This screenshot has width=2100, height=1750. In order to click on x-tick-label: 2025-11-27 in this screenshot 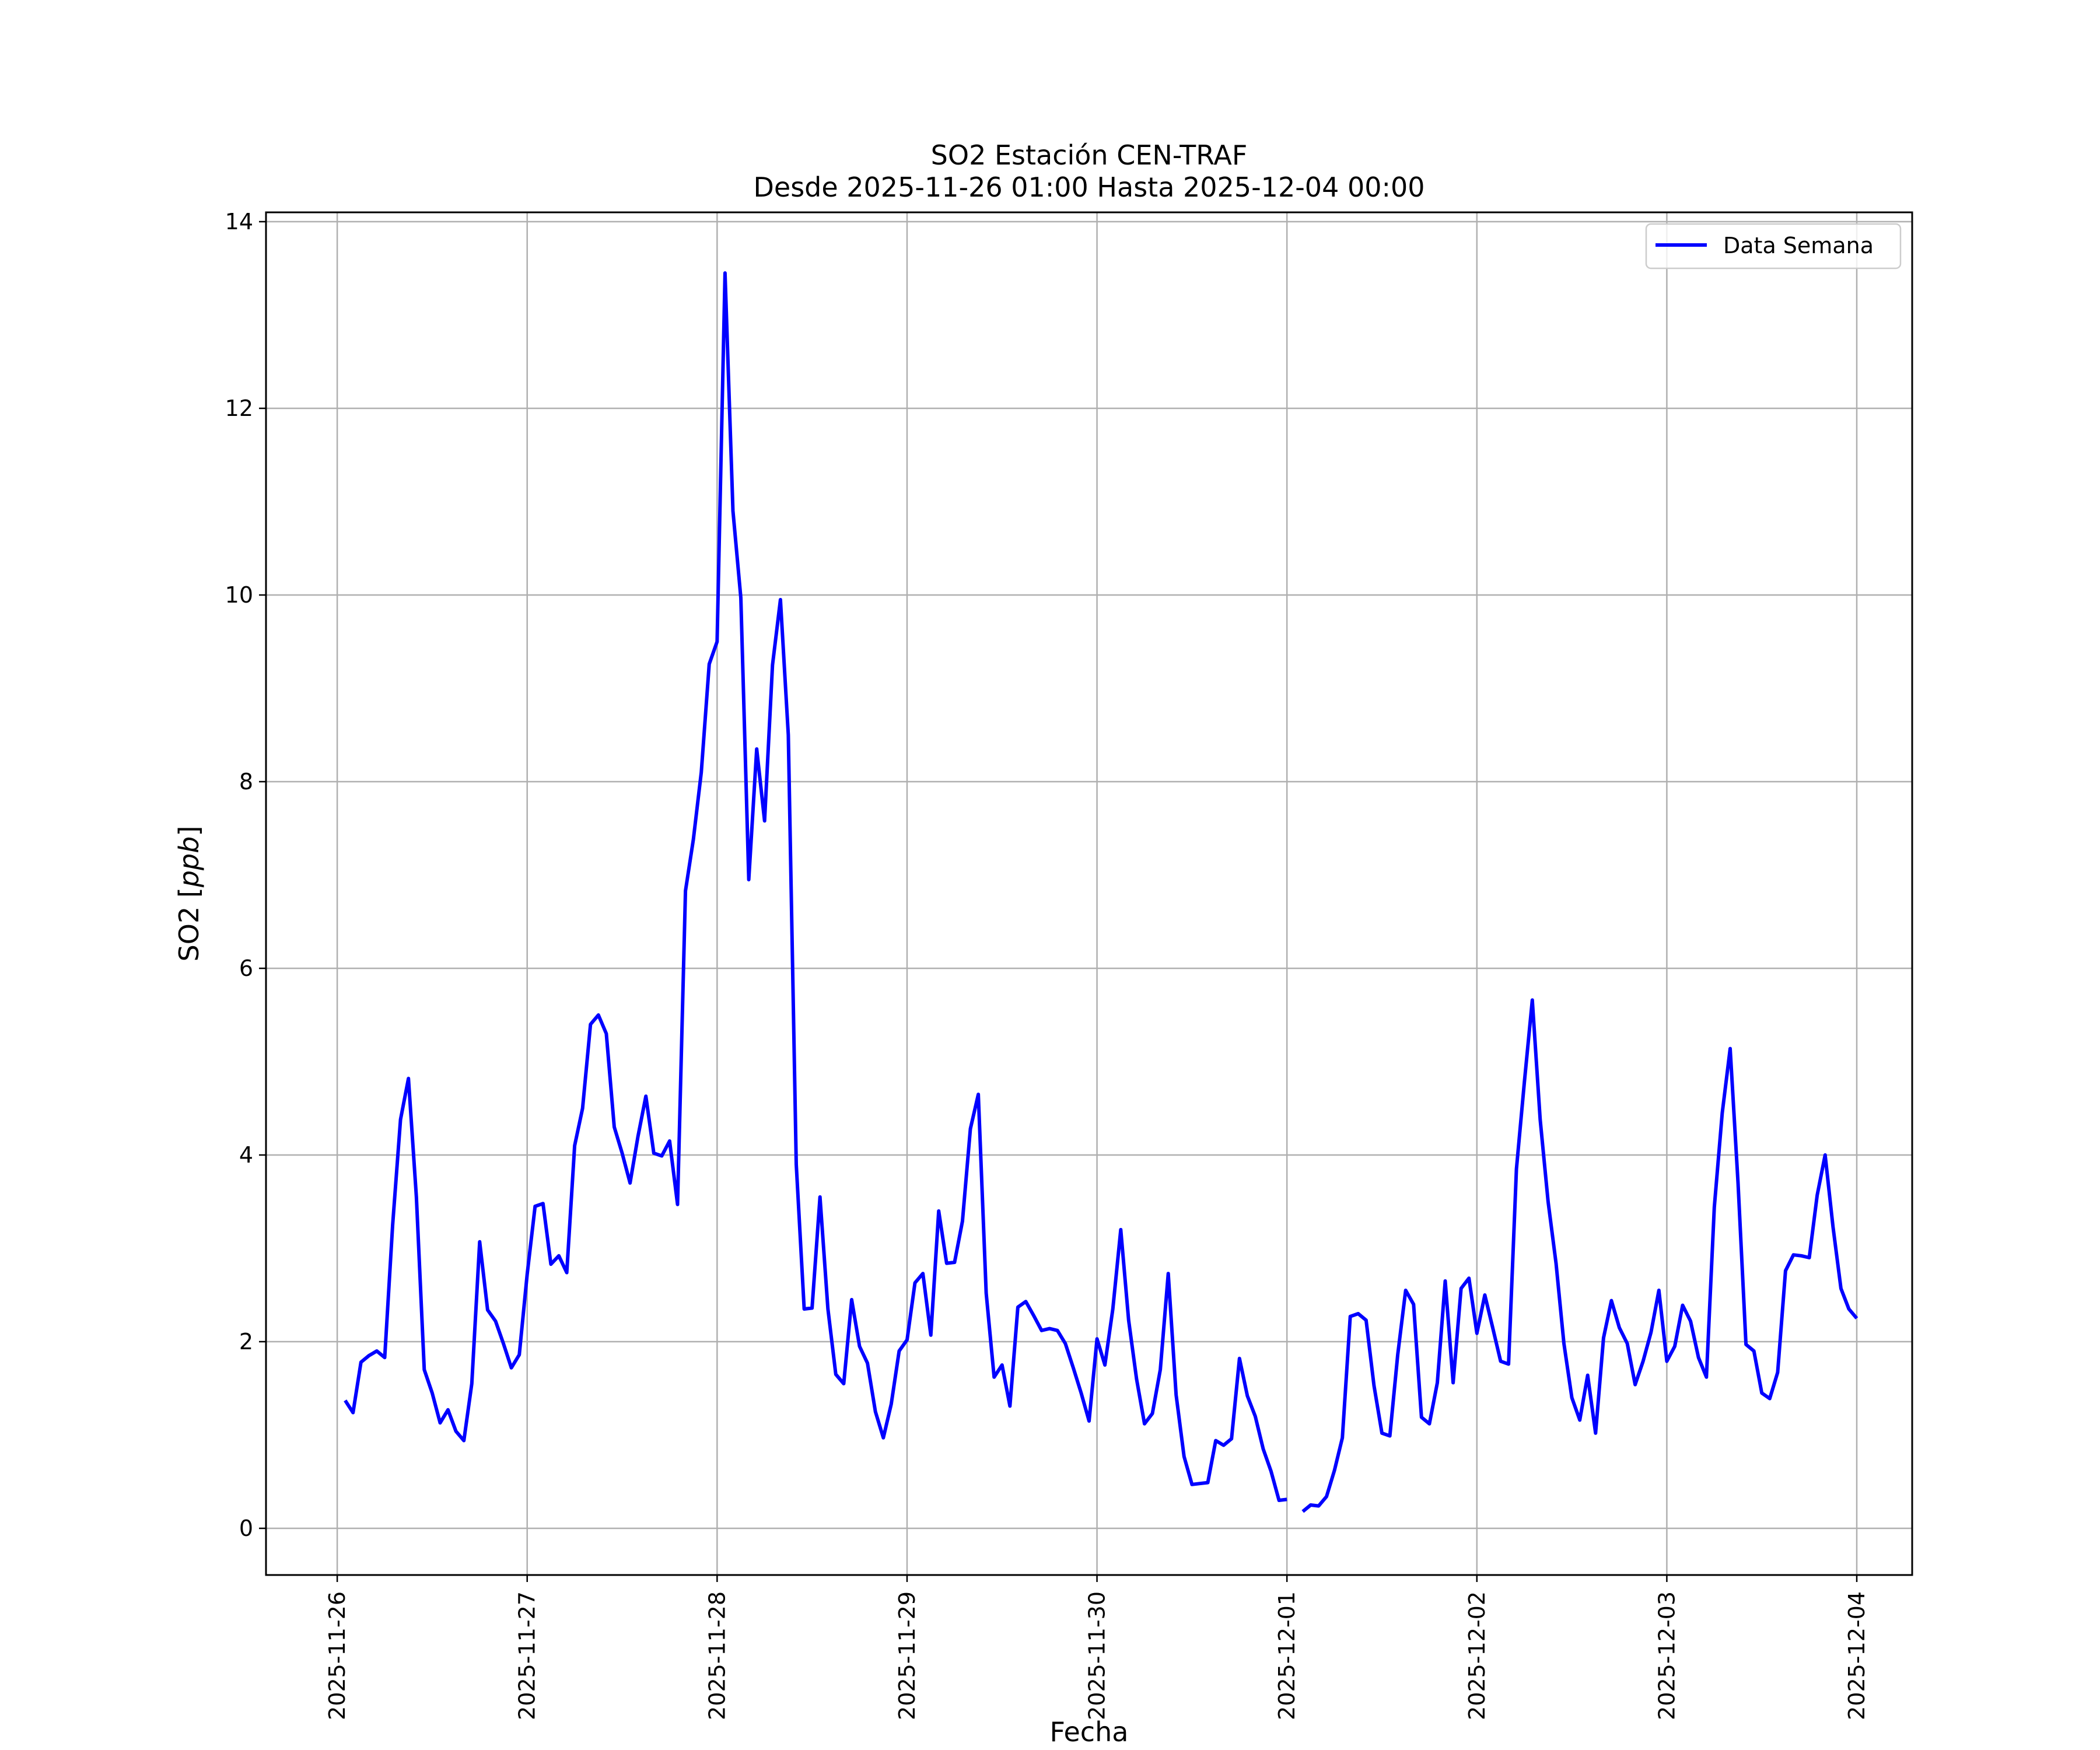, I will do `click(527, 1655)`.